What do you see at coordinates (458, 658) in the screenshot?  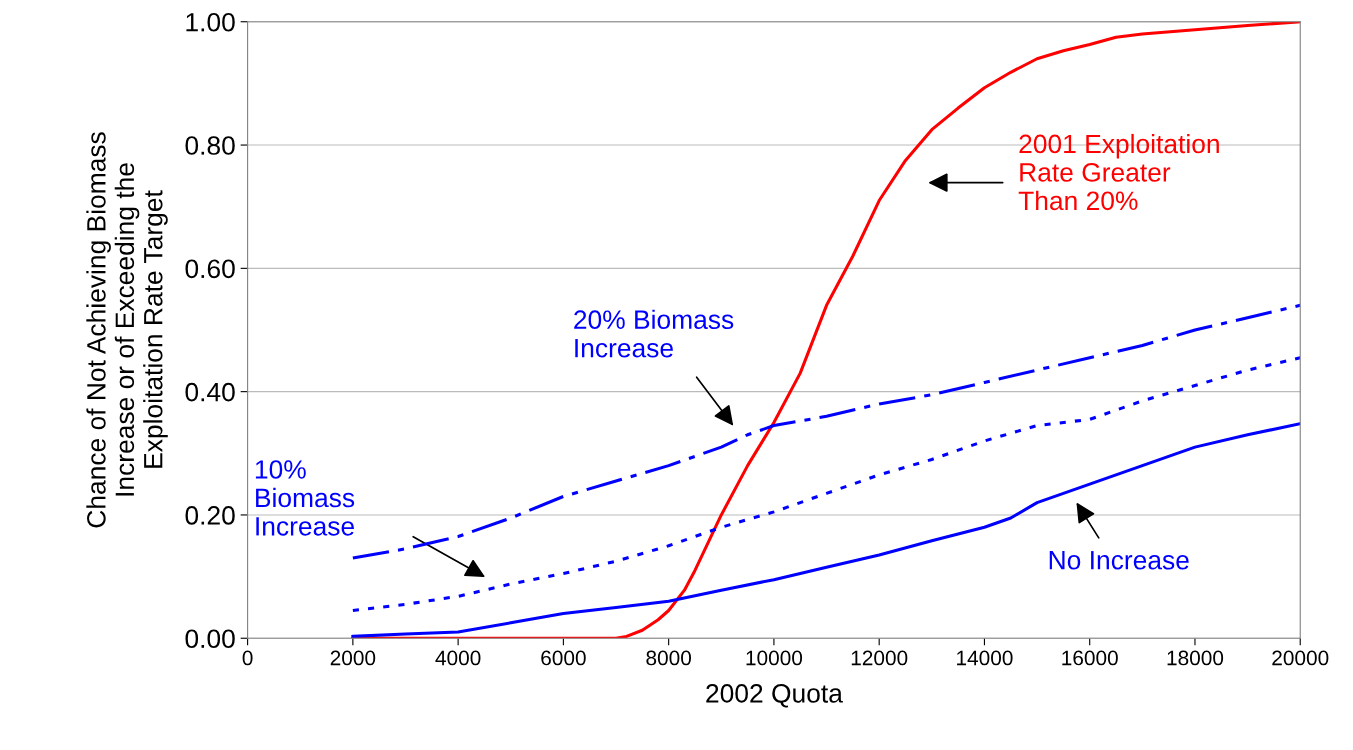 I see `x-tick-label: 4000` at bounding box center [458, 658].